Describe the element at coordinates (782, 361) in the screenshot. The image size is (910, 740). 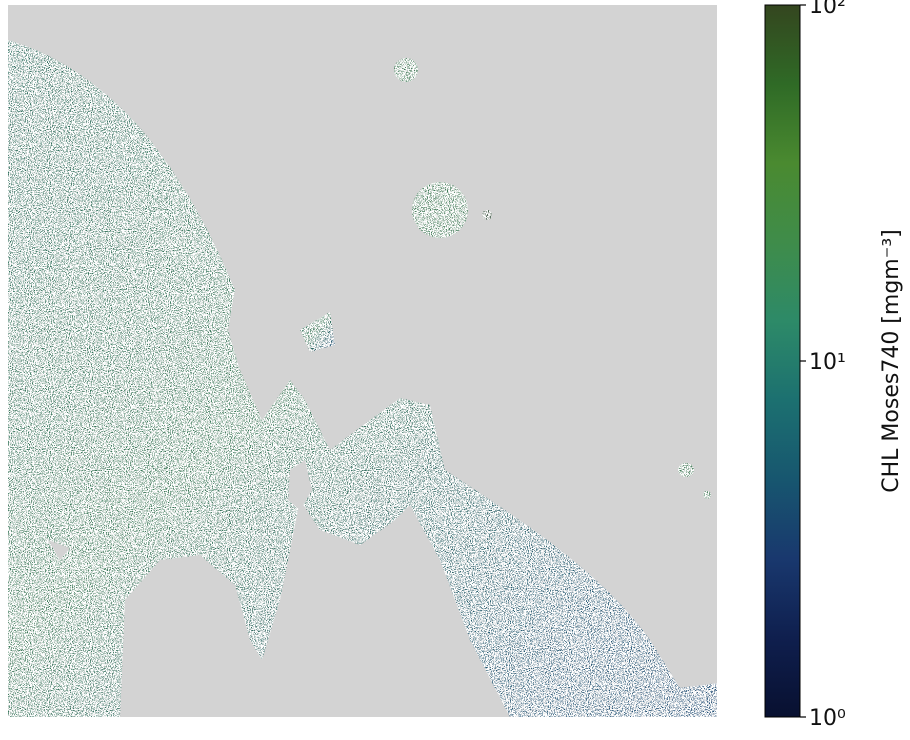
I see `colorbar-fill` at that location.